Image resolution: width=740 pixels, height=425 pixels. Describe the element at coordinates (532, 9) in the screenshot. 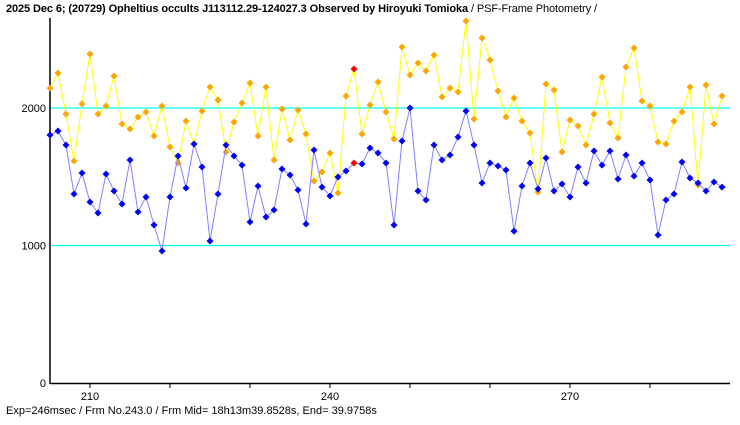

I see `chart-title-sub: / PSF-Frame Photometry /` at that location.